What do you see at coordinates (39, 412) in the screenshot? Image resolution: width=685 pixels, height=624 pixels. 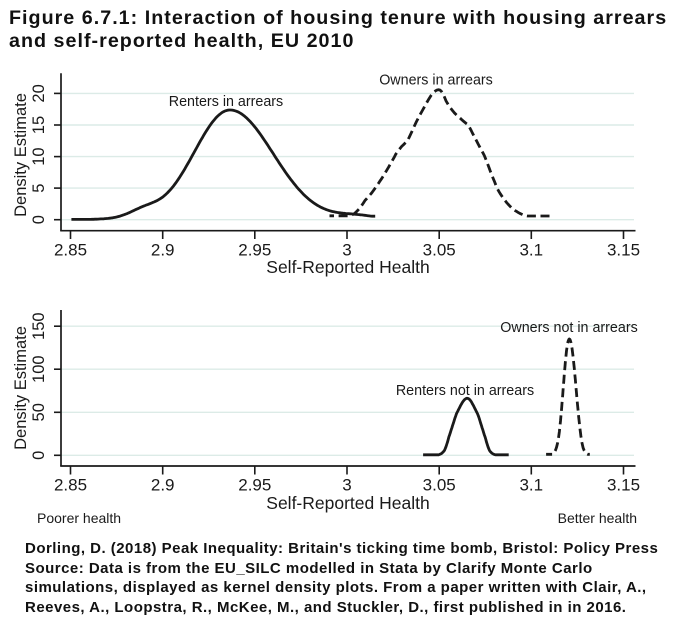 I see `svg-text: 50` at bounding box center [39, 412].